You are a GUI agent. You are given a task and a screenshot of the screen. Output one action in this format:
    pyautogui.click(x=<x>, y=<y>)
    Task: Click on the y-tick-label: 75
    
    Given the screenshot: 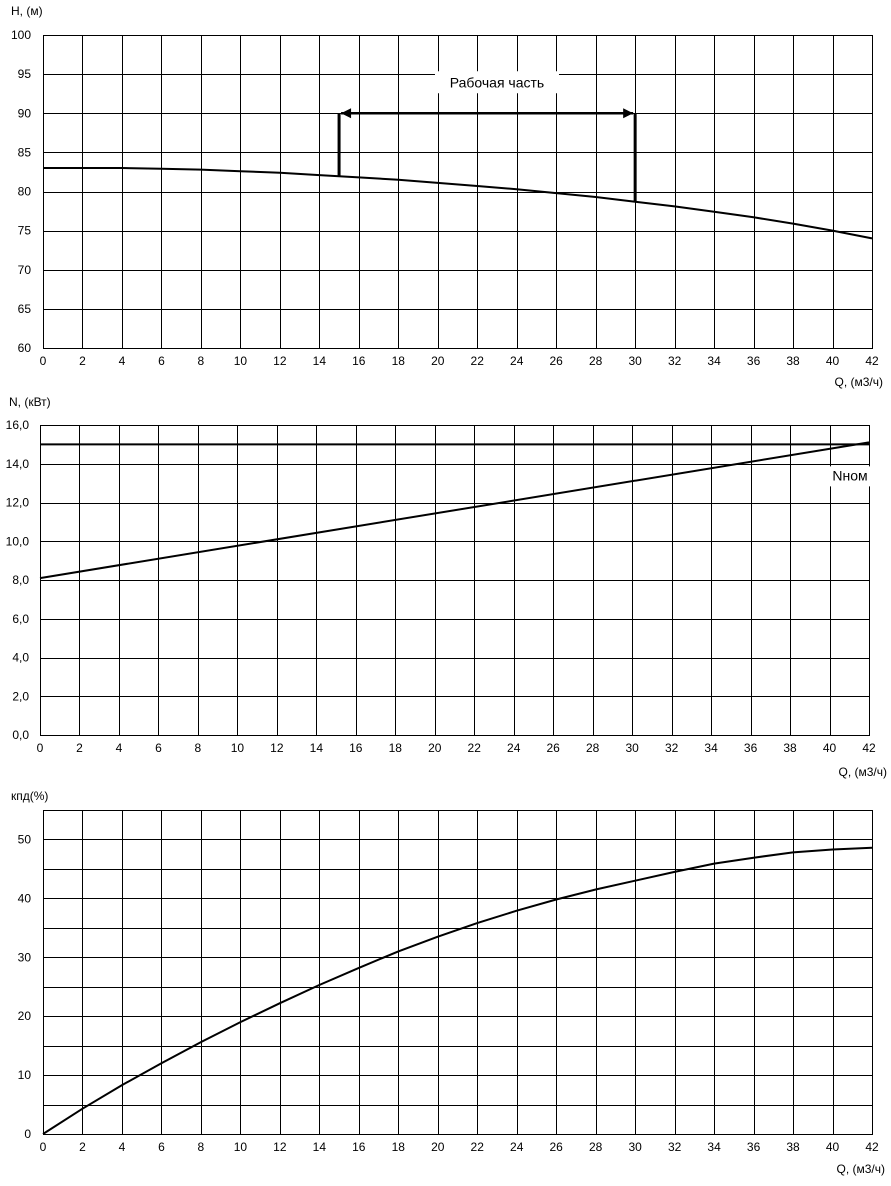 What is the action you would take?
    pyautogui.click(x=25, y=231)
    